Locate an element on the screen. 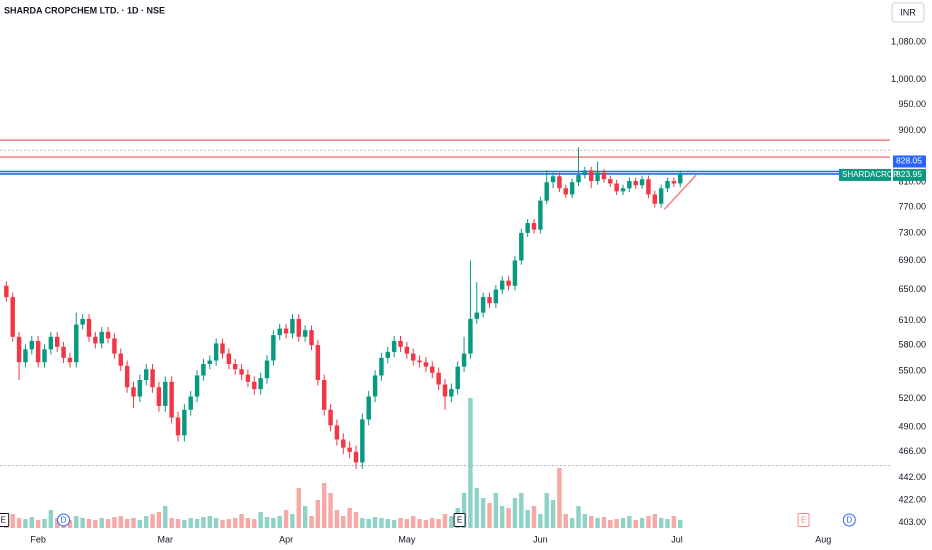 This screenshot has width=932, height=550. currency-box is located at coordinates (908, 12).